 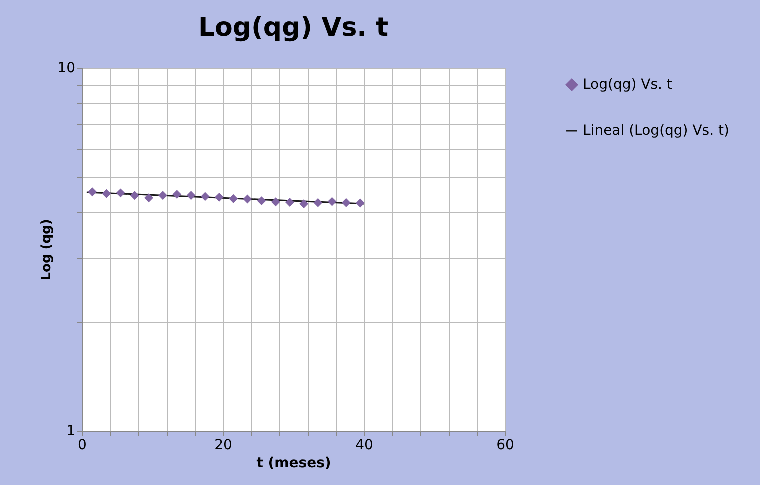 I want to click on x-tick-label: 0, so click(x=82, y=446).